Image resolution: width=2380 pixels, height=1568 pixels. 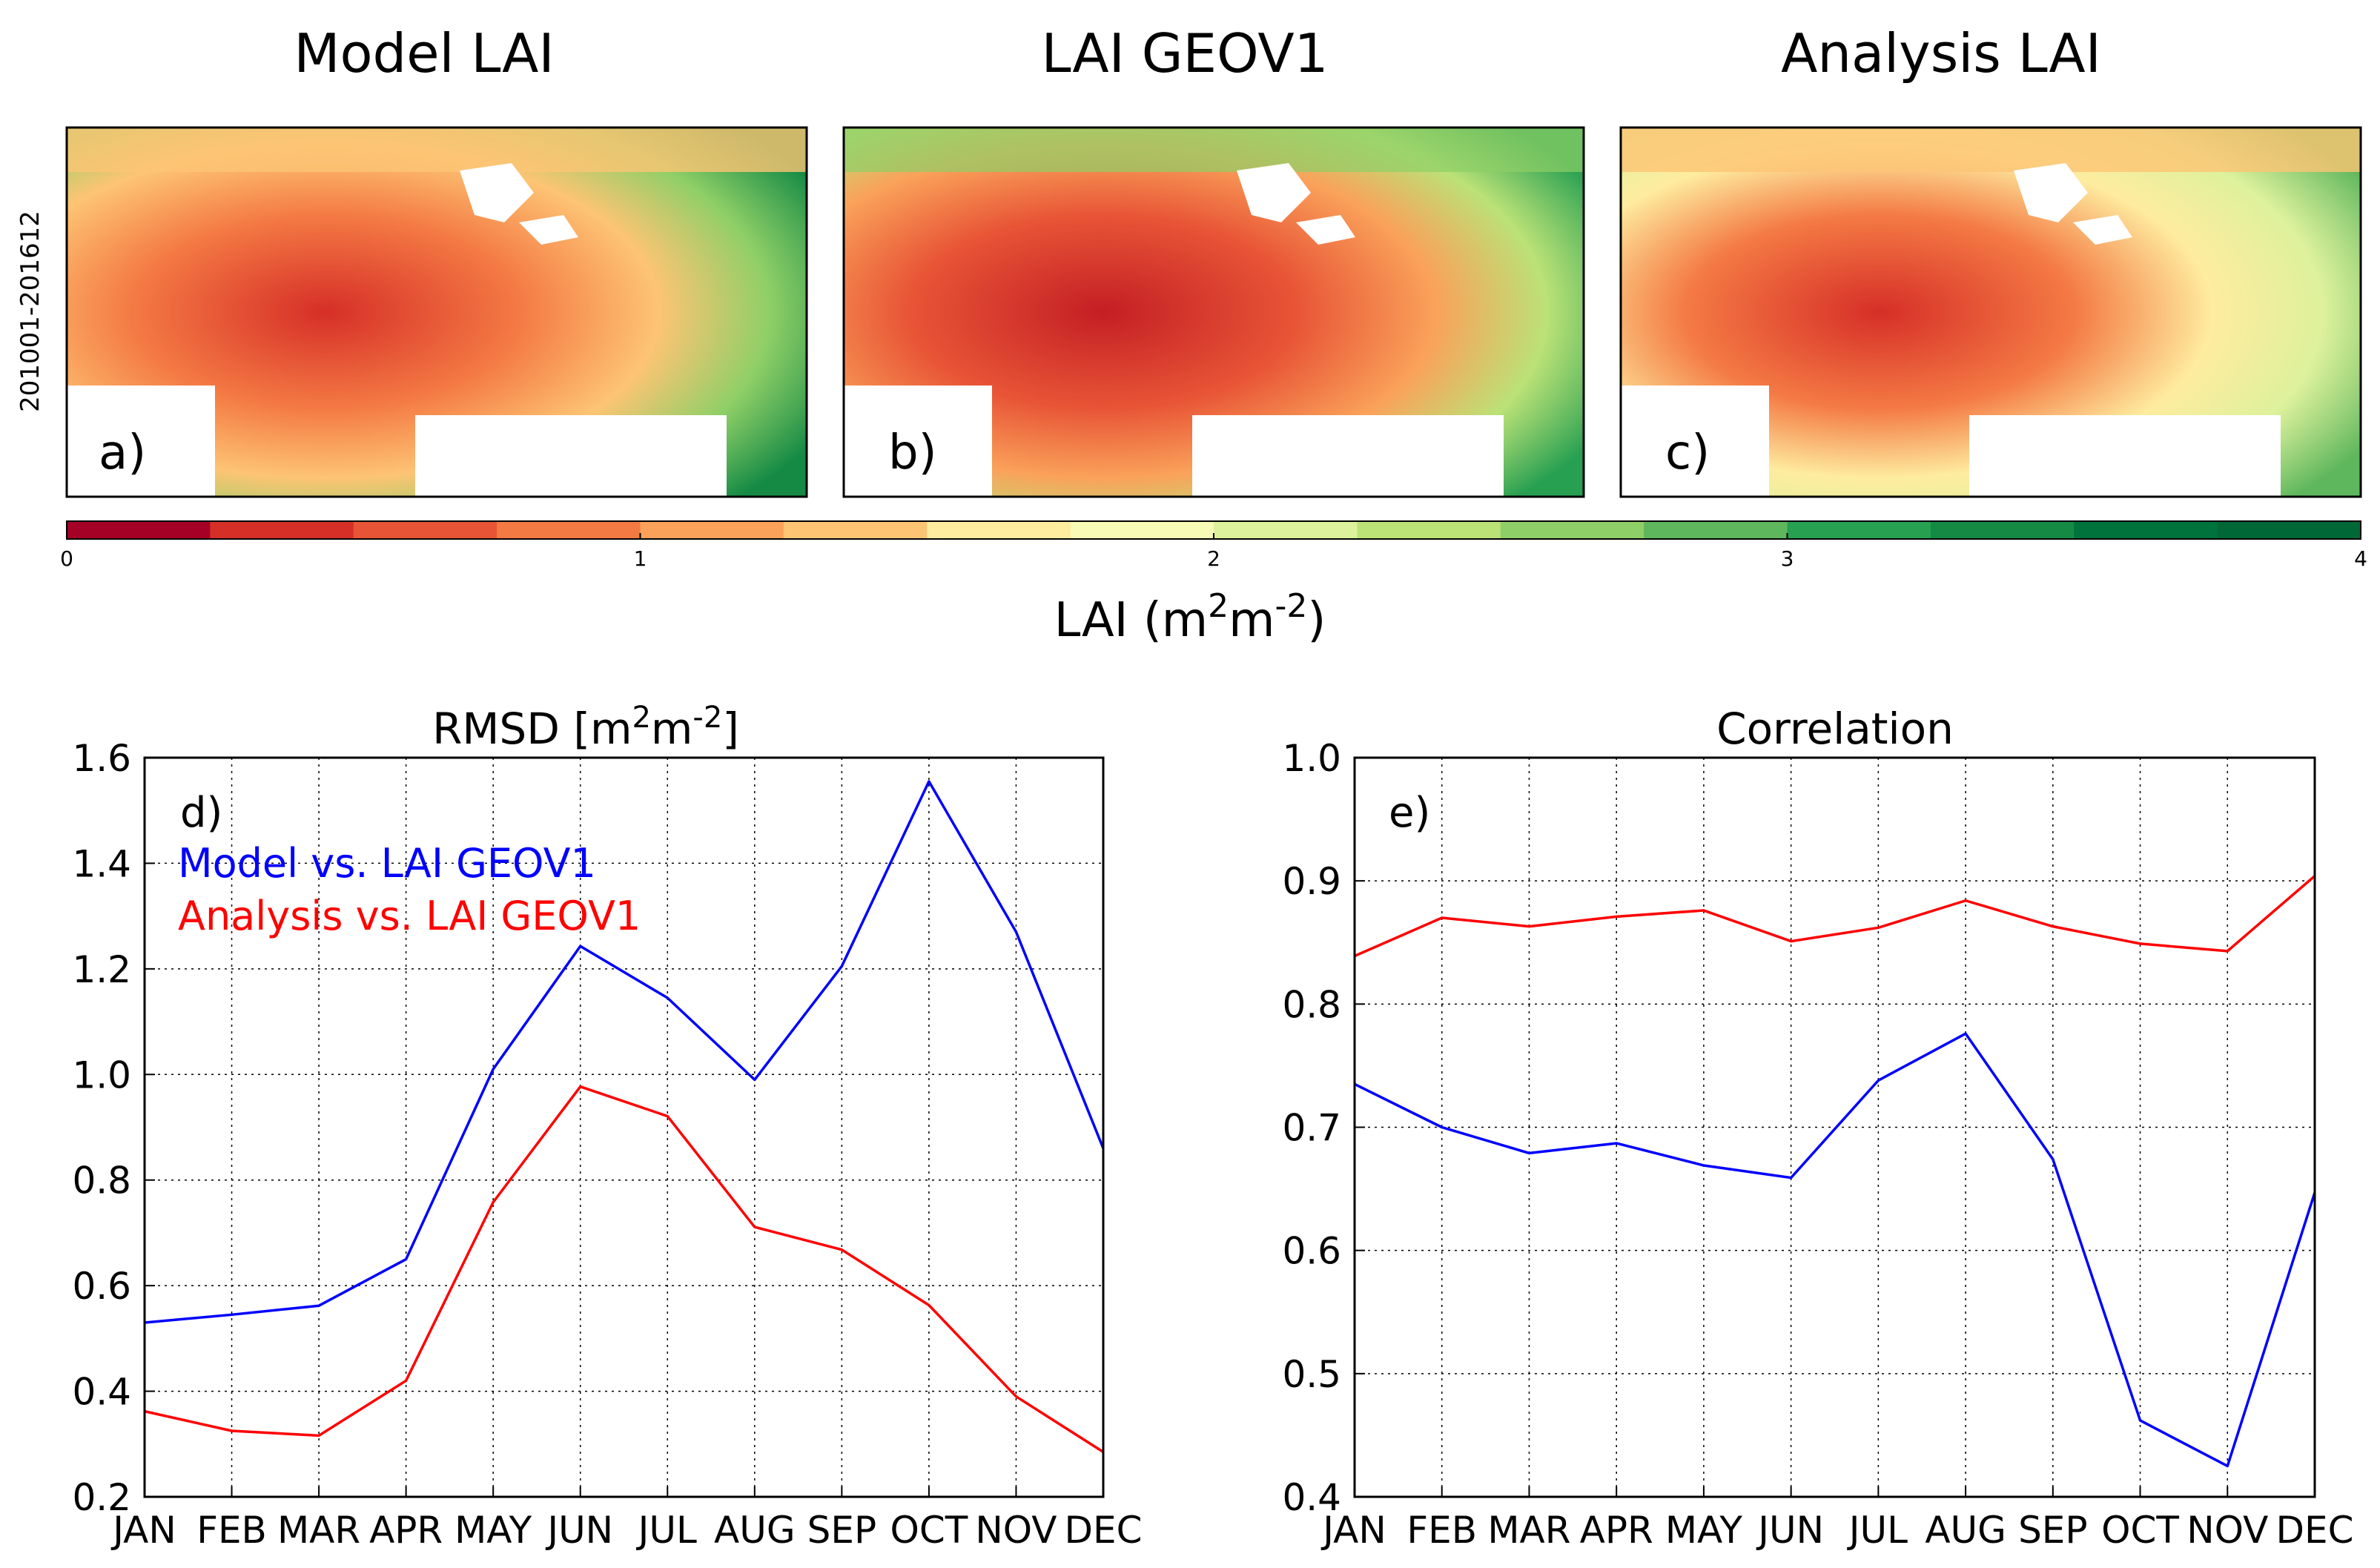 I want to click on colorbar: 0 1 2 3 4, so click(x=1213, y=545).